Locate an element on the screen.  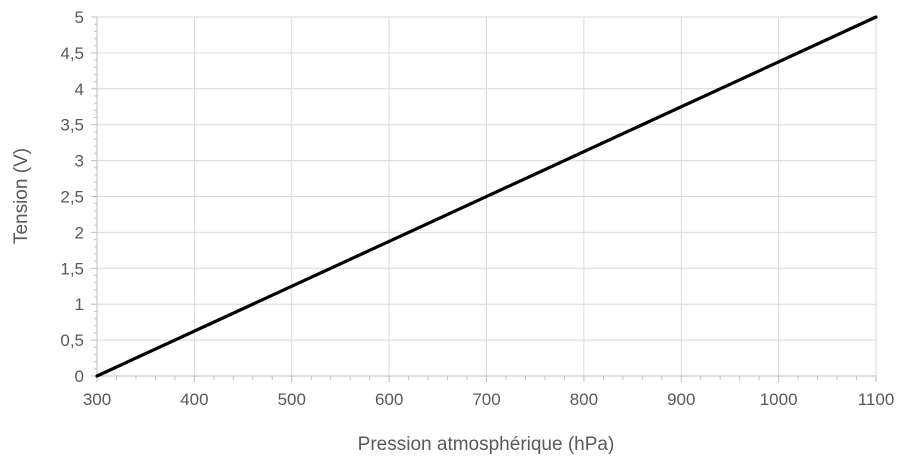
y-tick-label: 5 is located at coordinates (79, 17).